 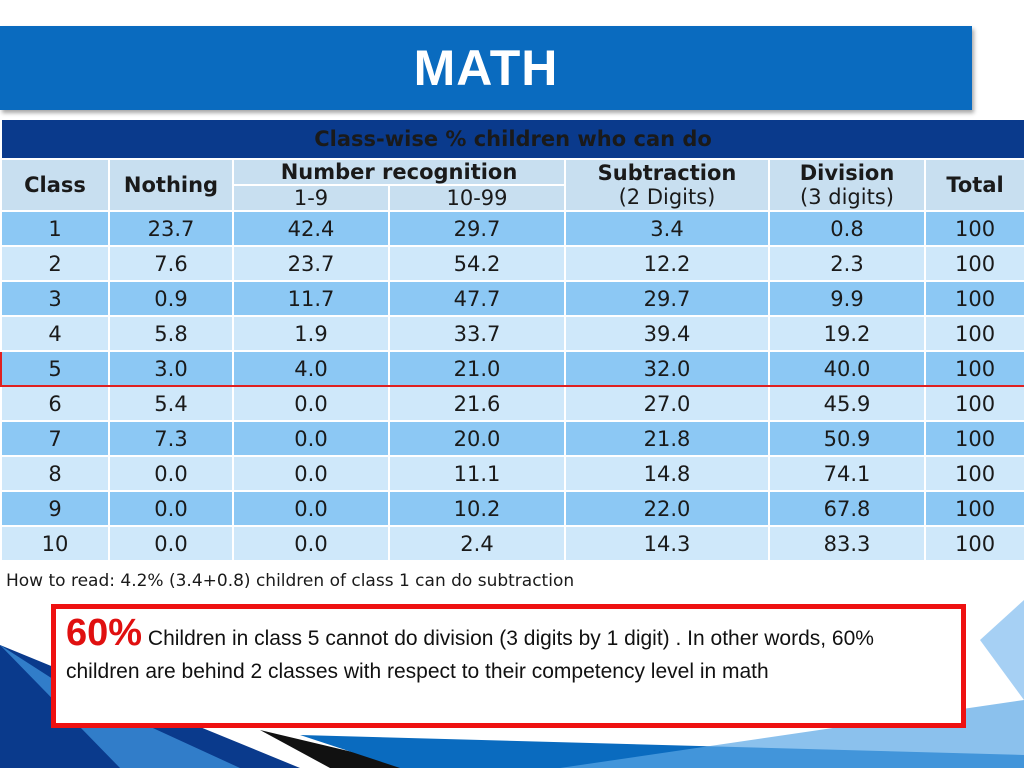 I want to click on header-nr-10-99: 10-99, so click(x=477, y=198).